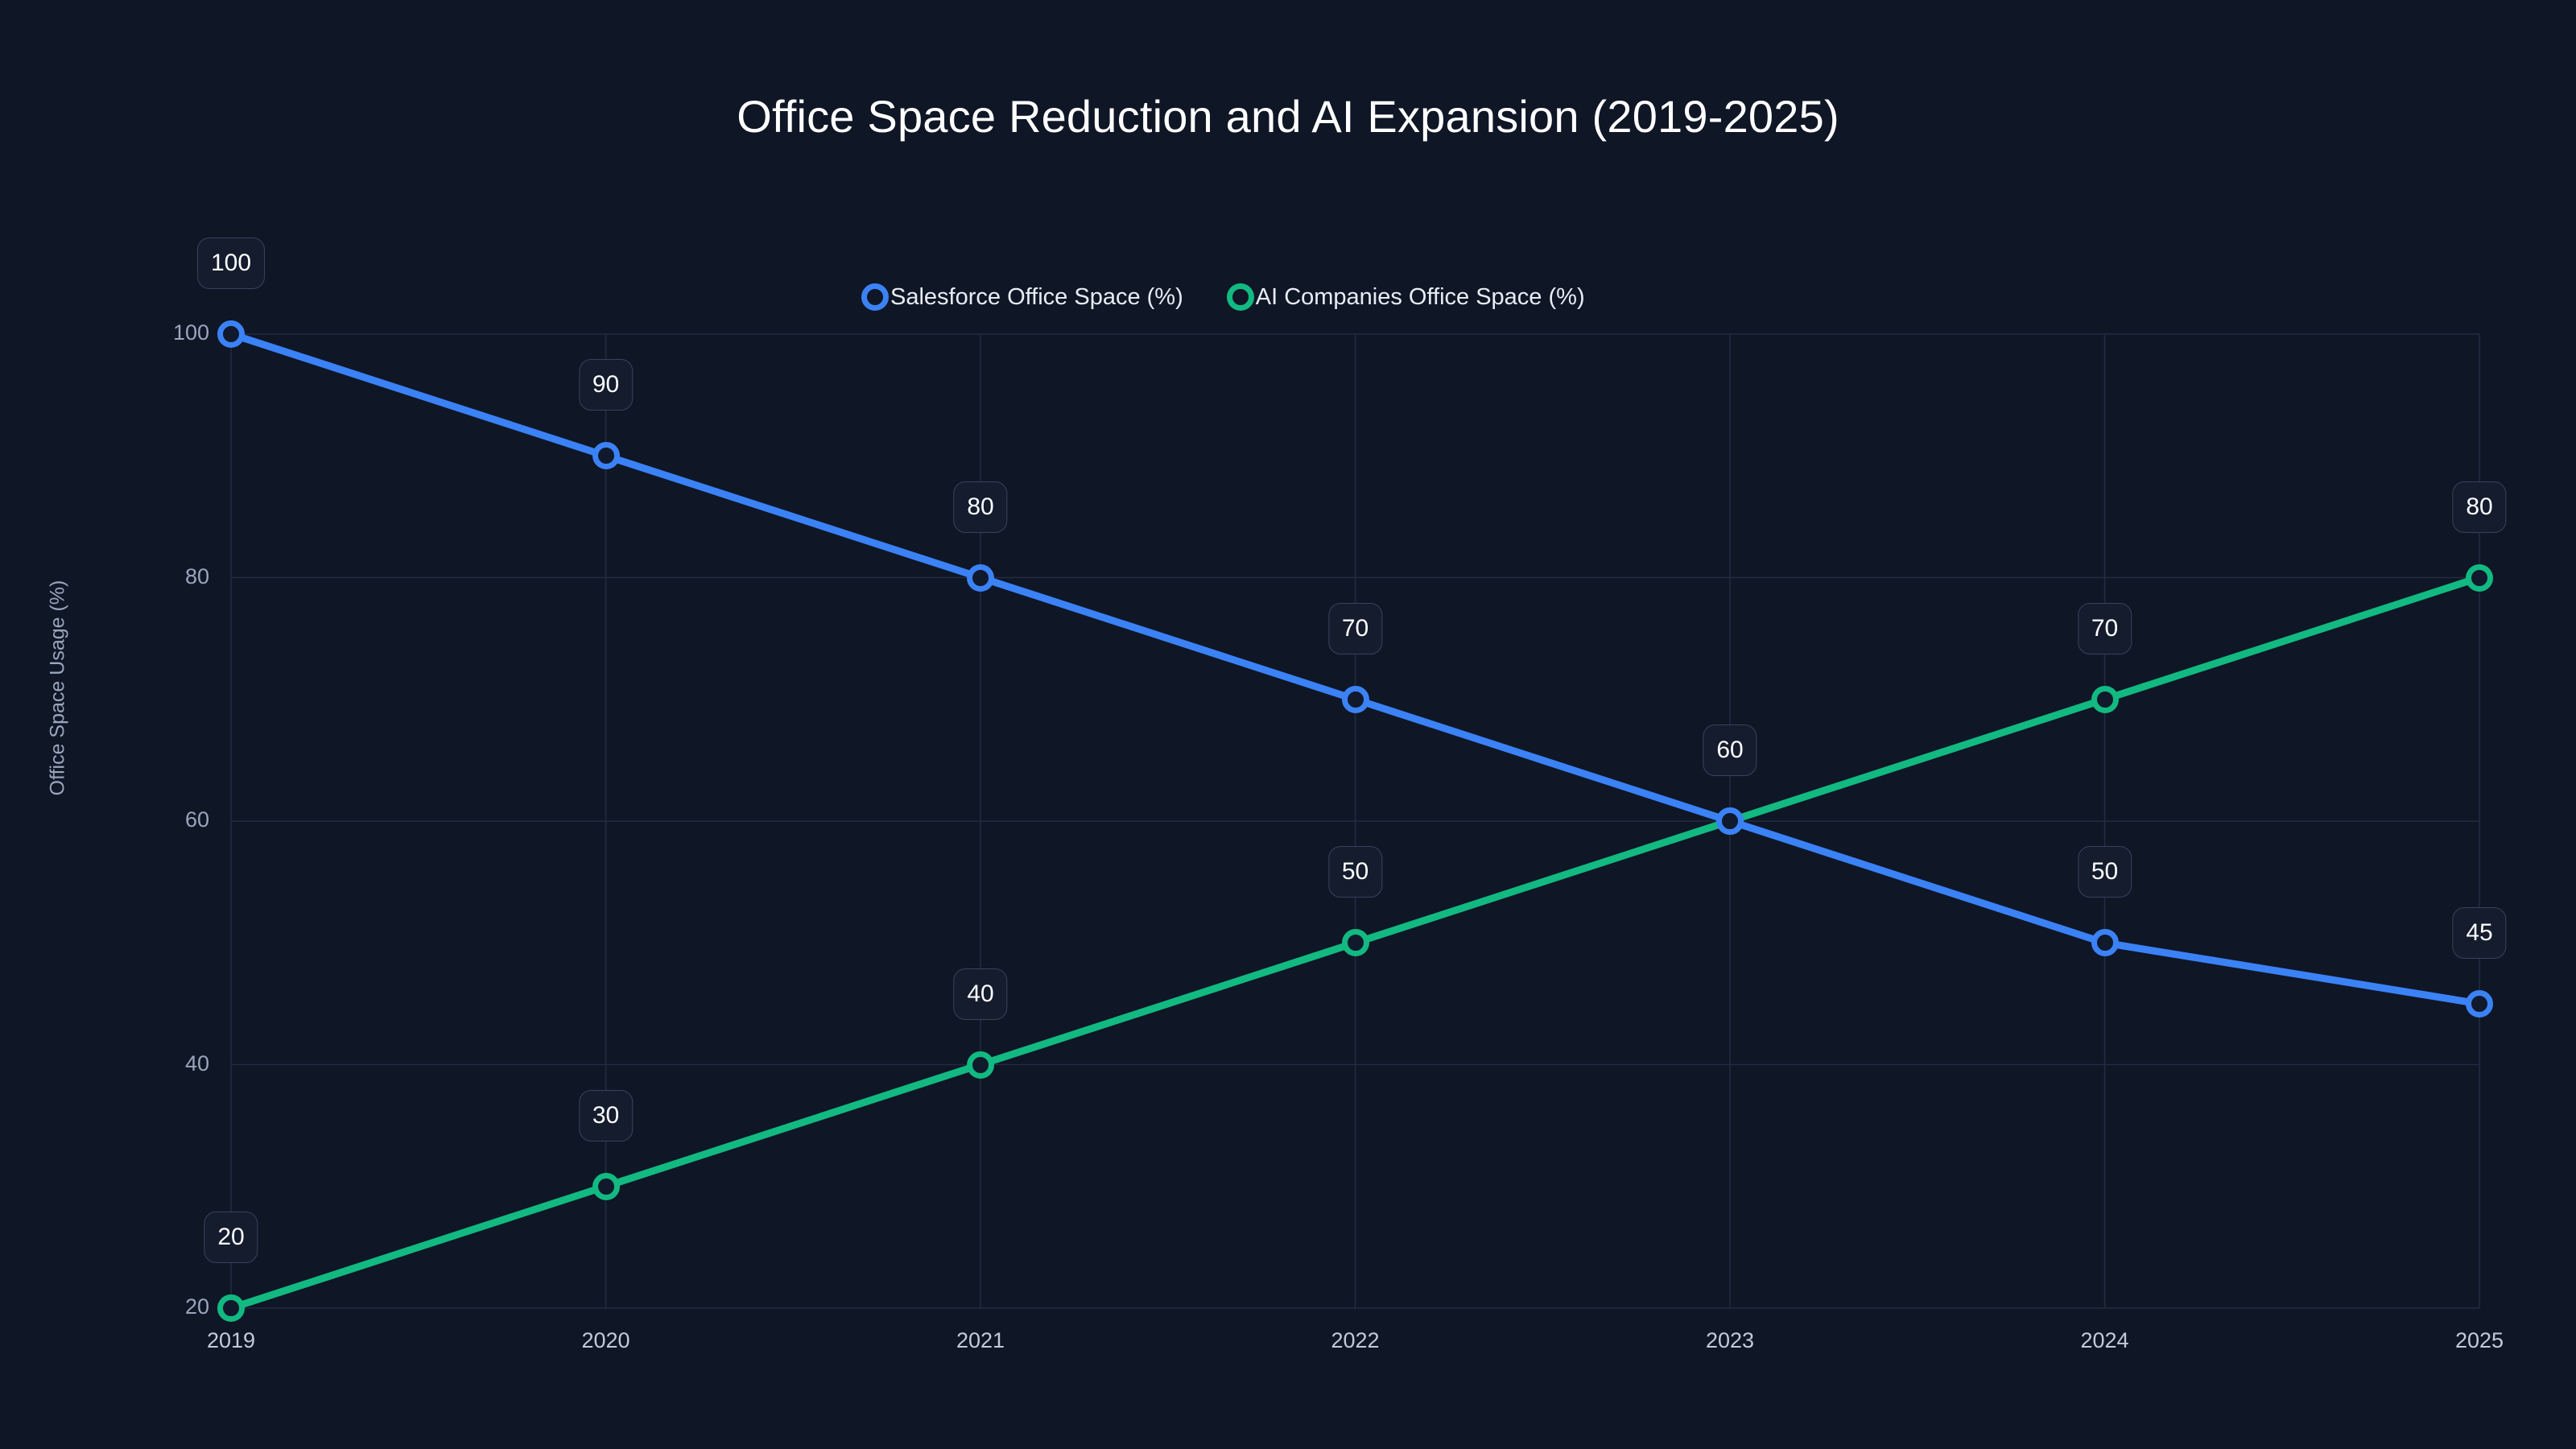 Image resolution: width=2576 pixels, height=1449 pixels. Describe the element at coordinates (2104, 1340) in the screenshot. I see `x-axis-tick-label: 2024` at that location.